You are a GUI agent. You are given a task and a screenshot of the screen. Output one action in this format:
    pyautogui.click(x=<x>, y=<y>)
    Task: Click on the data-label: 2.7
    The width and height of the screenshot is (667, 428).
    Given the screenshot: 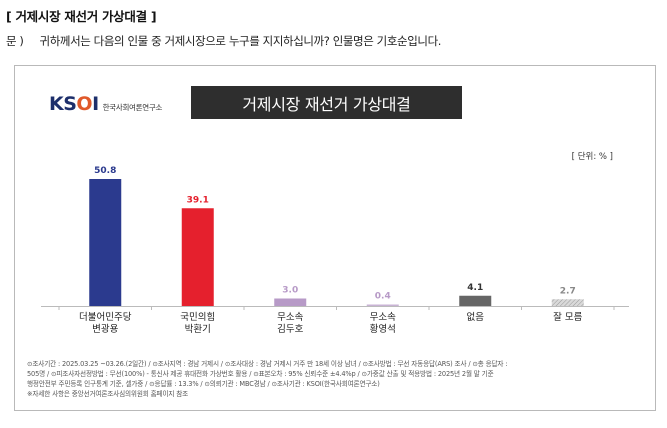 What is the action you would take?
    pyautogui.click(x=568, y=291)
    